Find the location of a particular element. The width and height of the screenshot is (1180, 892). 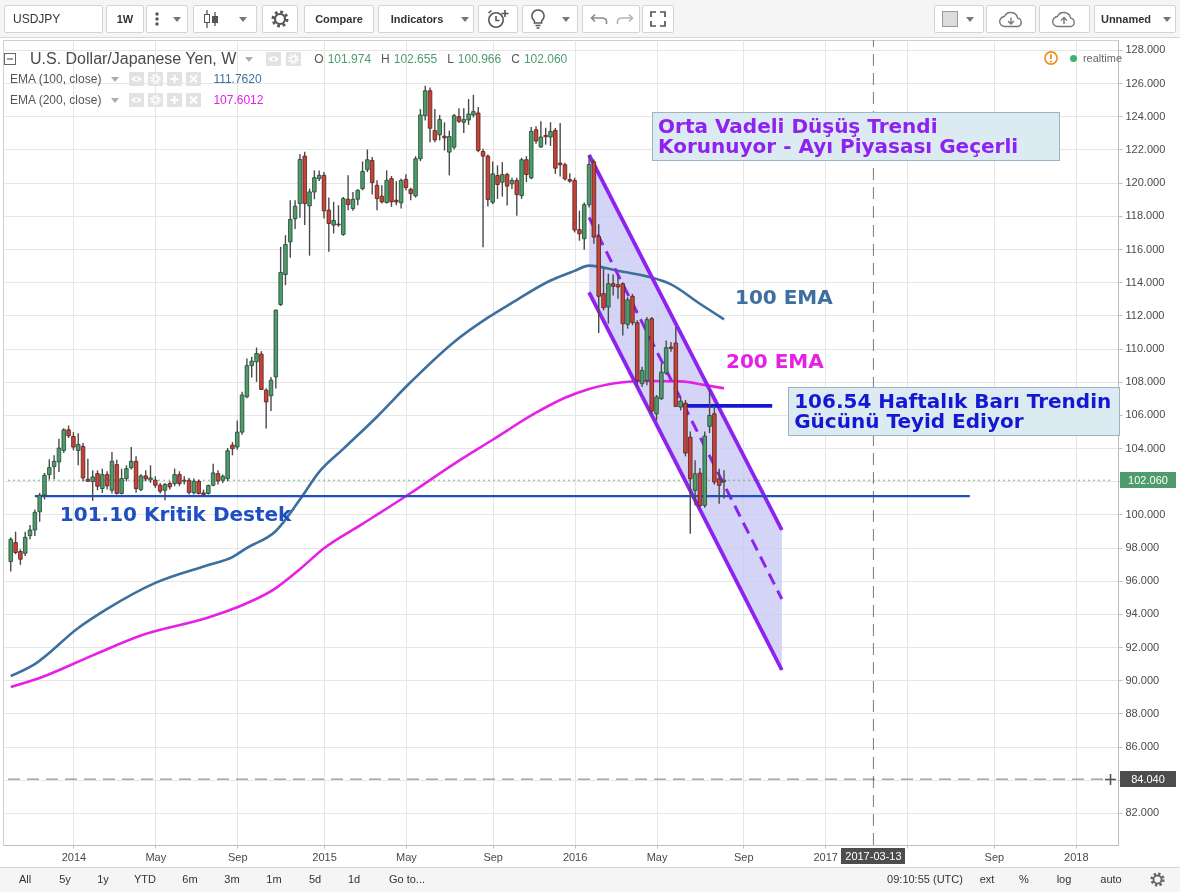

text: 5y is located at coordinates (65, 879).